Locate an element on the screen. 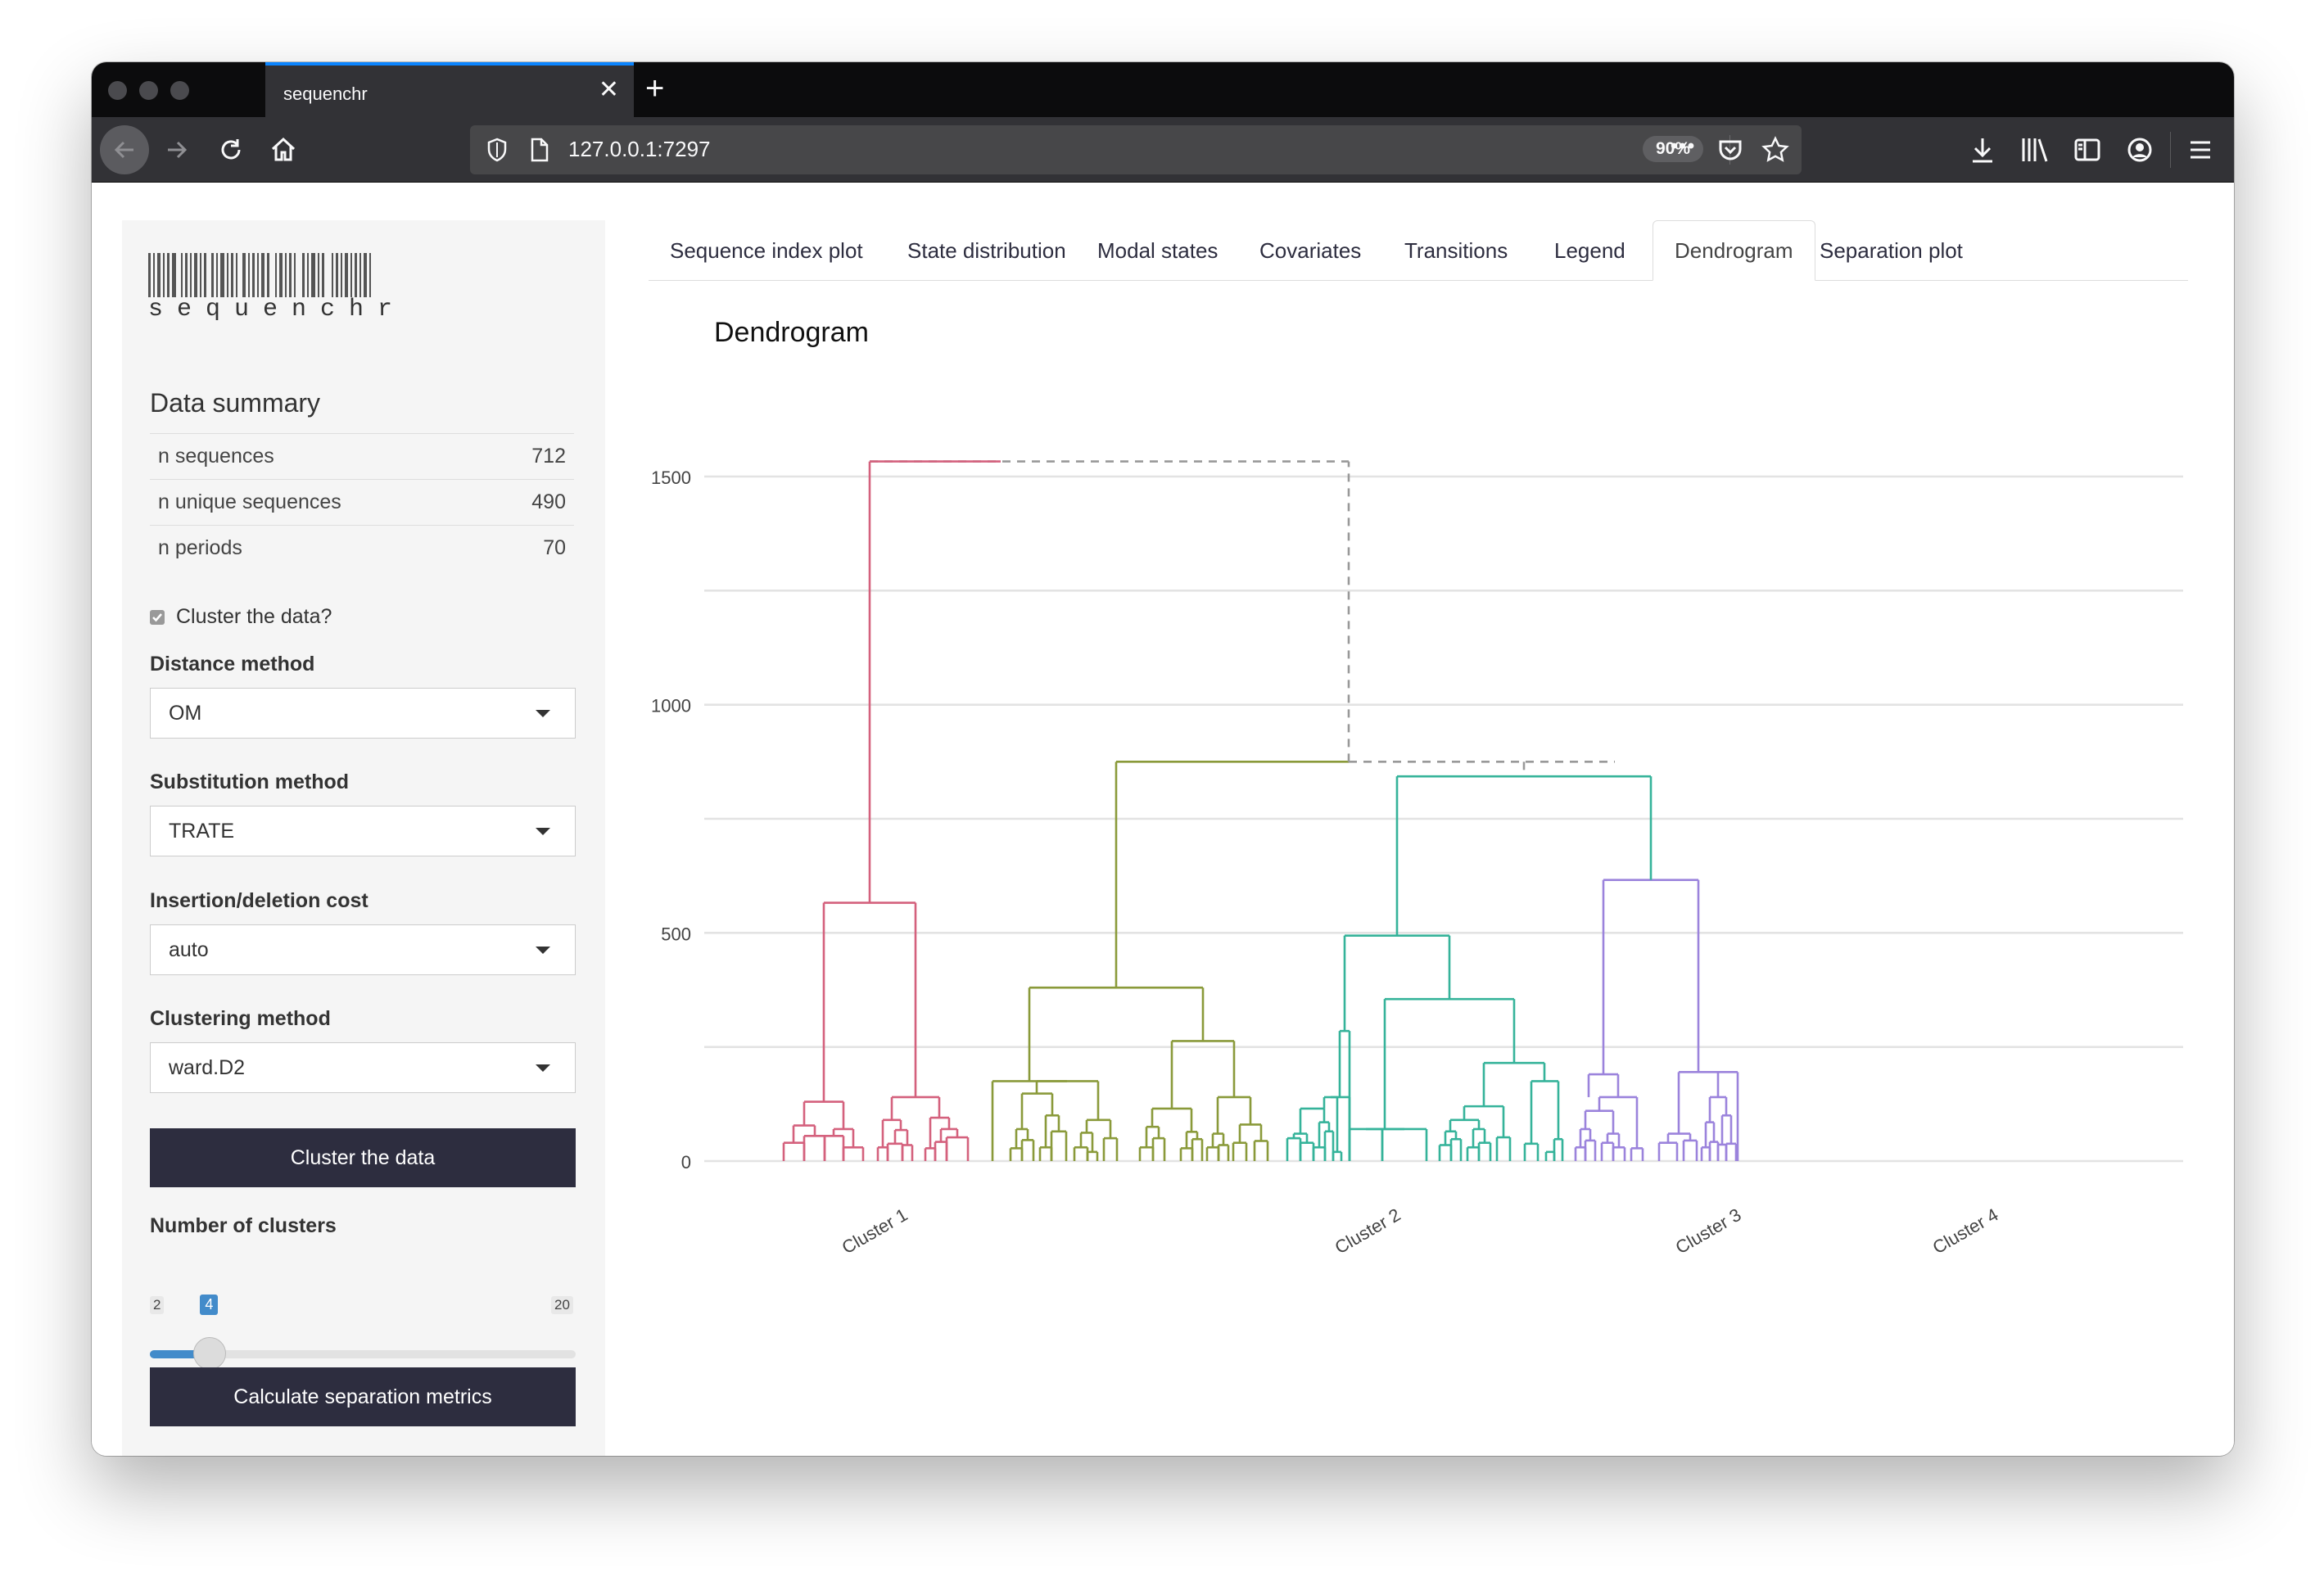 The width and height of the screenshot is (2324, 1577). tab-modal-states: Modal states is located at coordinates (1158, 250).